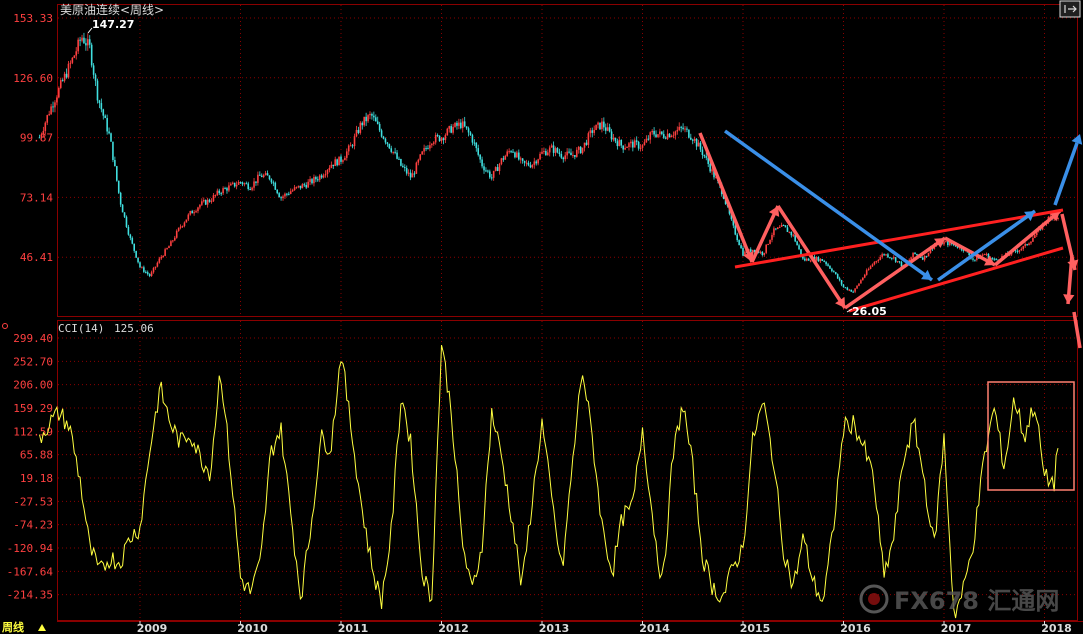 Image resolution: width=1083 pixels, height=634 pixels. What do you see at coordinates (33, 338) in the screenshot?
I see `cci-y-tick-label: 299.40` at bounding box center [33, 338].